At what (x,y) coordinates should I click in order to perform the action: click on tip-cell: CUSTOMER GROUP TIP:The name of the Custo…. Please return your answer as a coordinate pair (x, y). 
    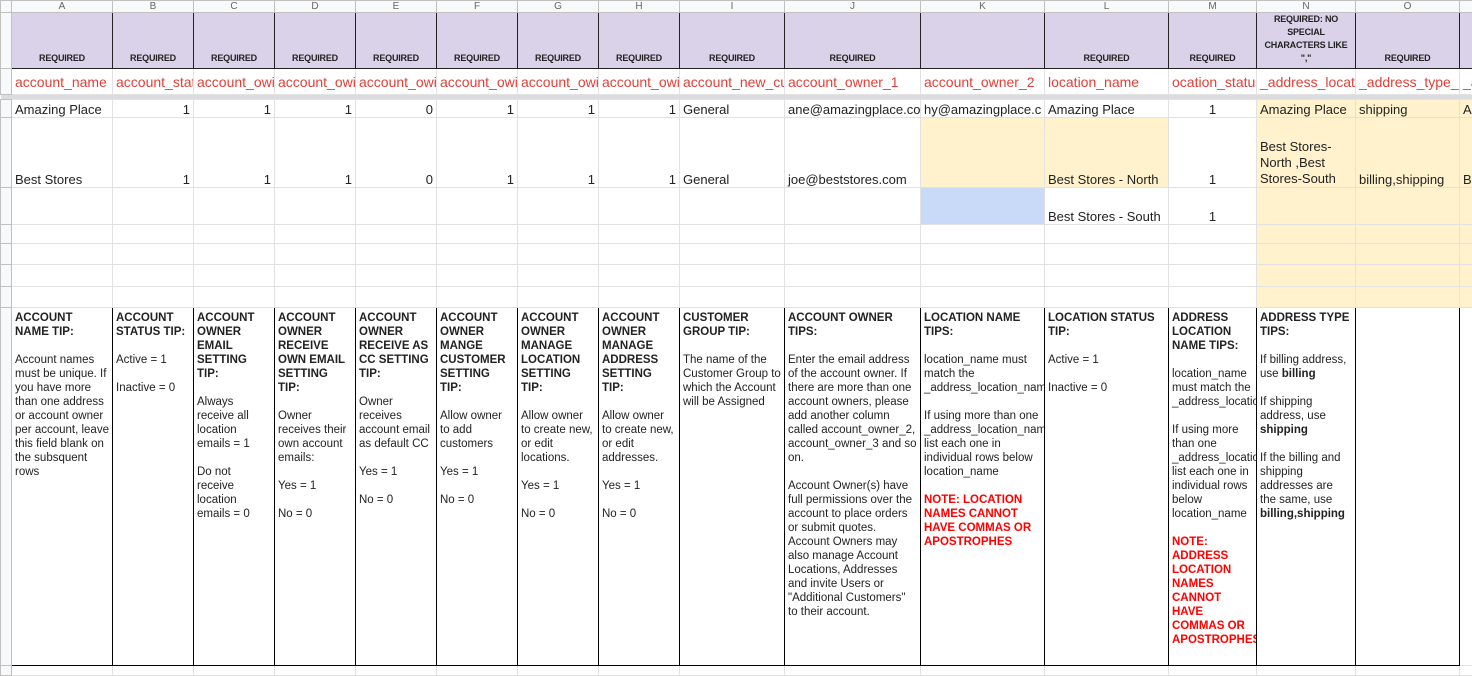
    Looking at the image, I should click on (732, 487).